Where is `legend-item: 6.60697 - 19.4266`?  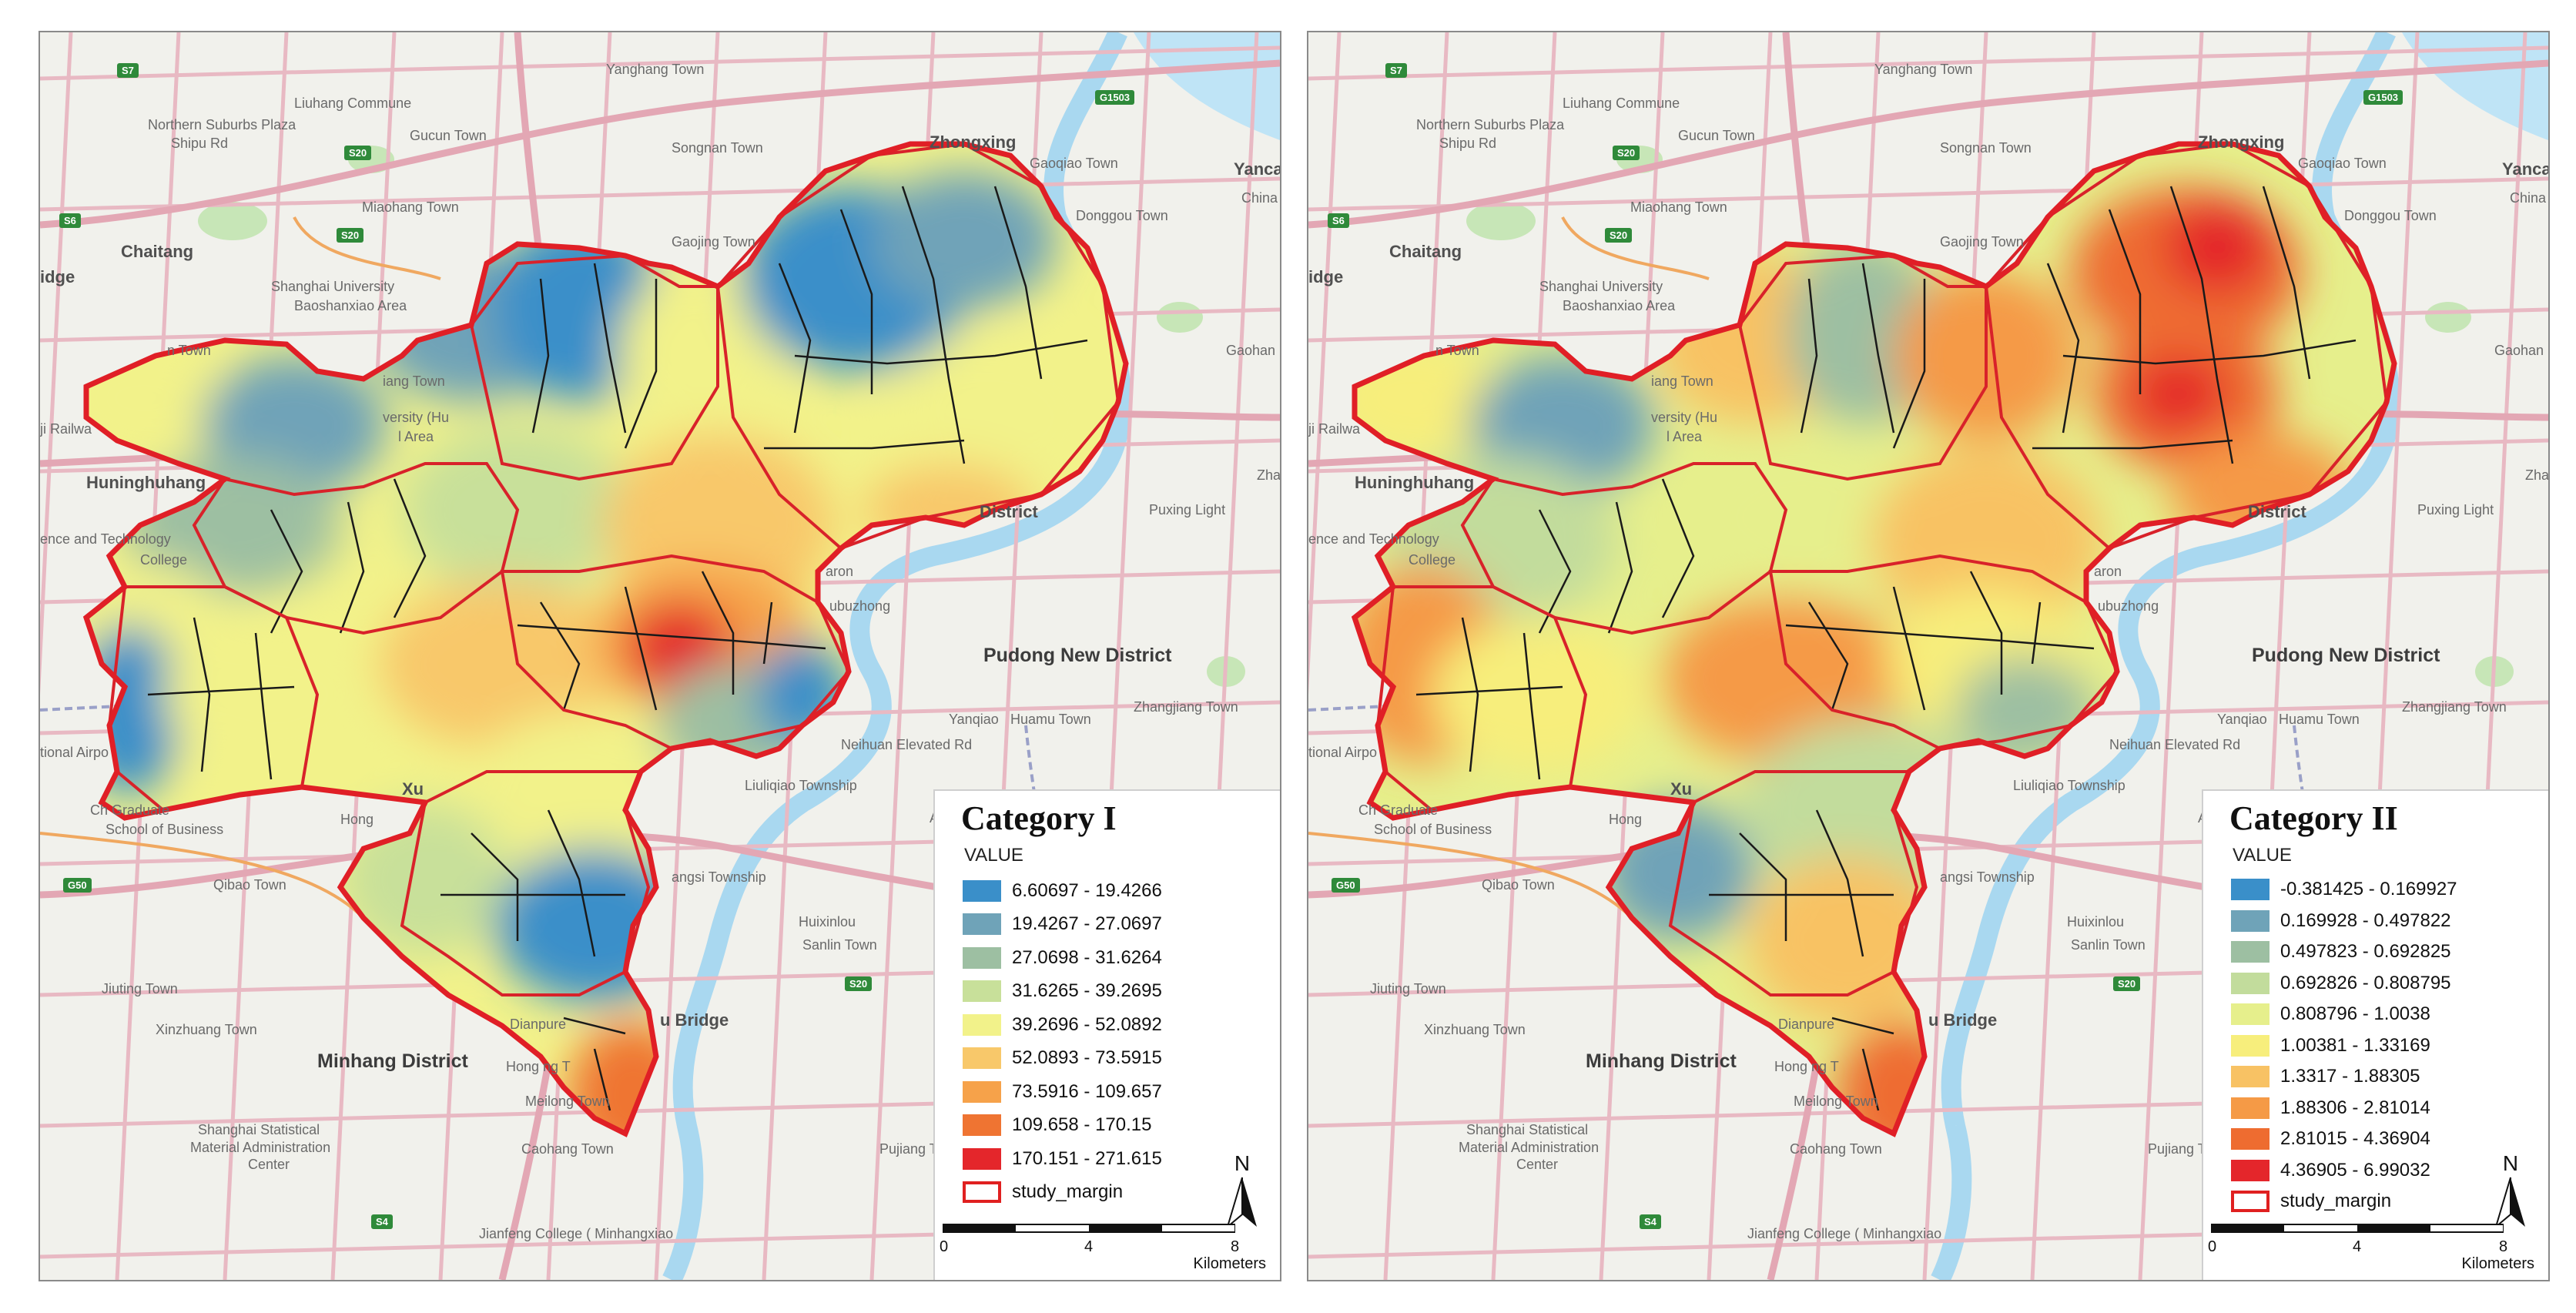 legend-item: 6.60697 - 19.4266 is located at coordinates (1063, 891).